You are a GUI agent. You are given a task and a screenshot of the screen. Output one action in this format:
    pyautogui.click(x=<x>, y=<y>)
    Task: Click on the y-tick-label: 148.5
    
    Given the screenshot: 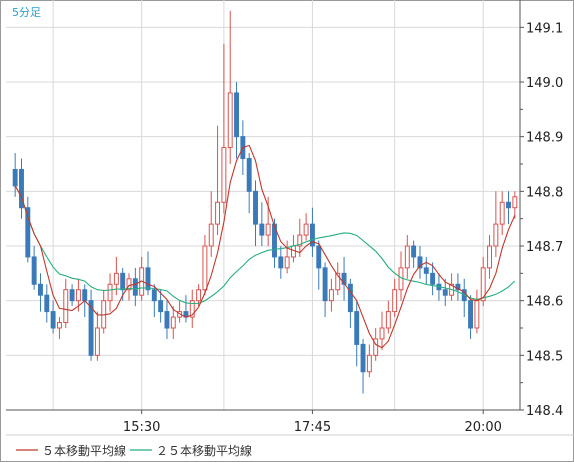 What is the action you would take?
    pyautogui.click(x=544, y=356)
    